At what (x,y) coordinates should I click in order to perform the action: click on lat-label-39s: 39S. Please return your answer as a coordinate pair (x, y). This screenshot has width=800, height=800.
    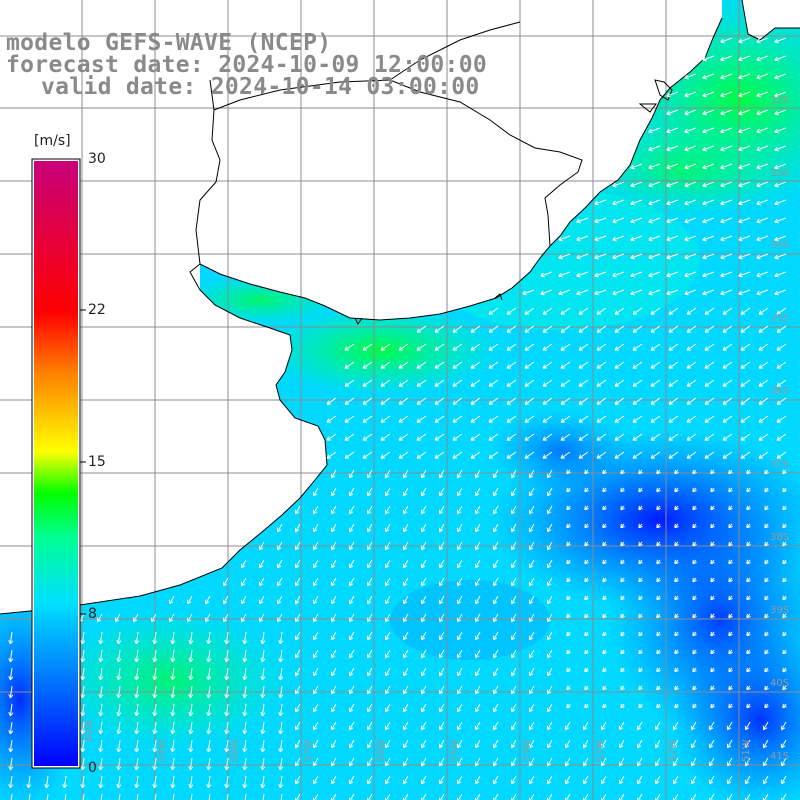
    Looking at the image, I should click on (780, 610).